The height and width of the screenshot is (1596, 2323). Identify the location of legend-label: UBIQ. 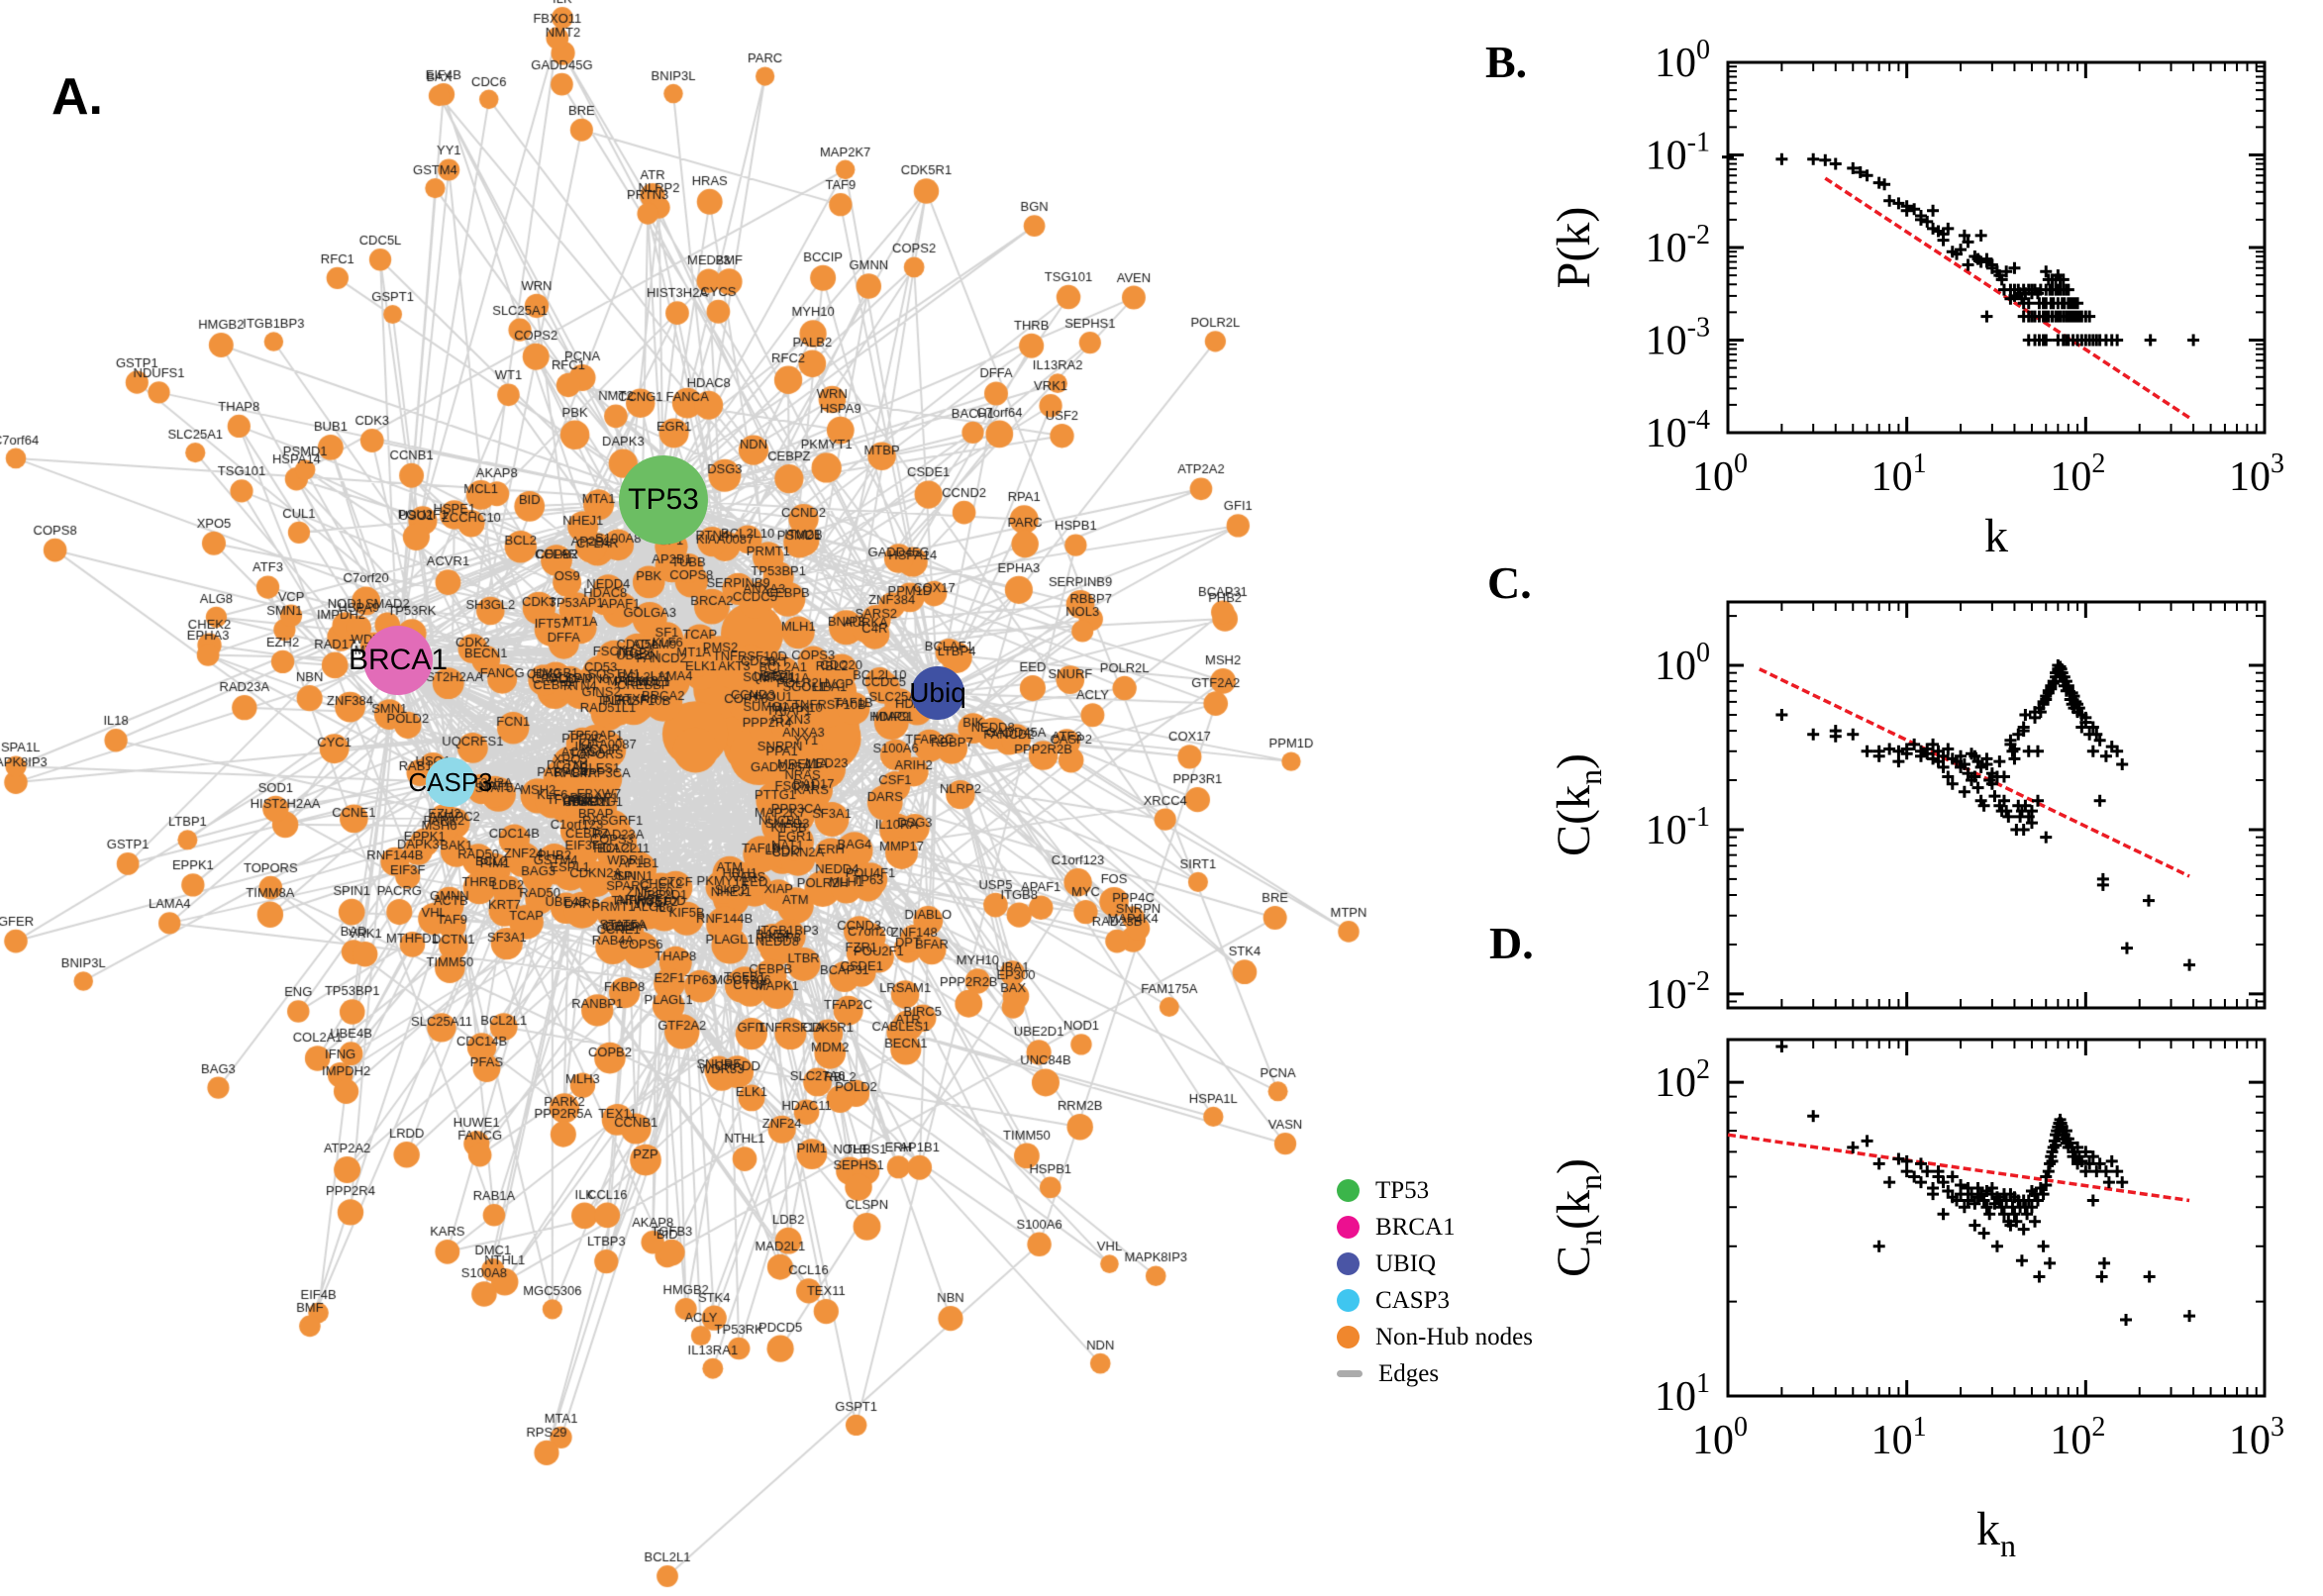
(1406, 1263).